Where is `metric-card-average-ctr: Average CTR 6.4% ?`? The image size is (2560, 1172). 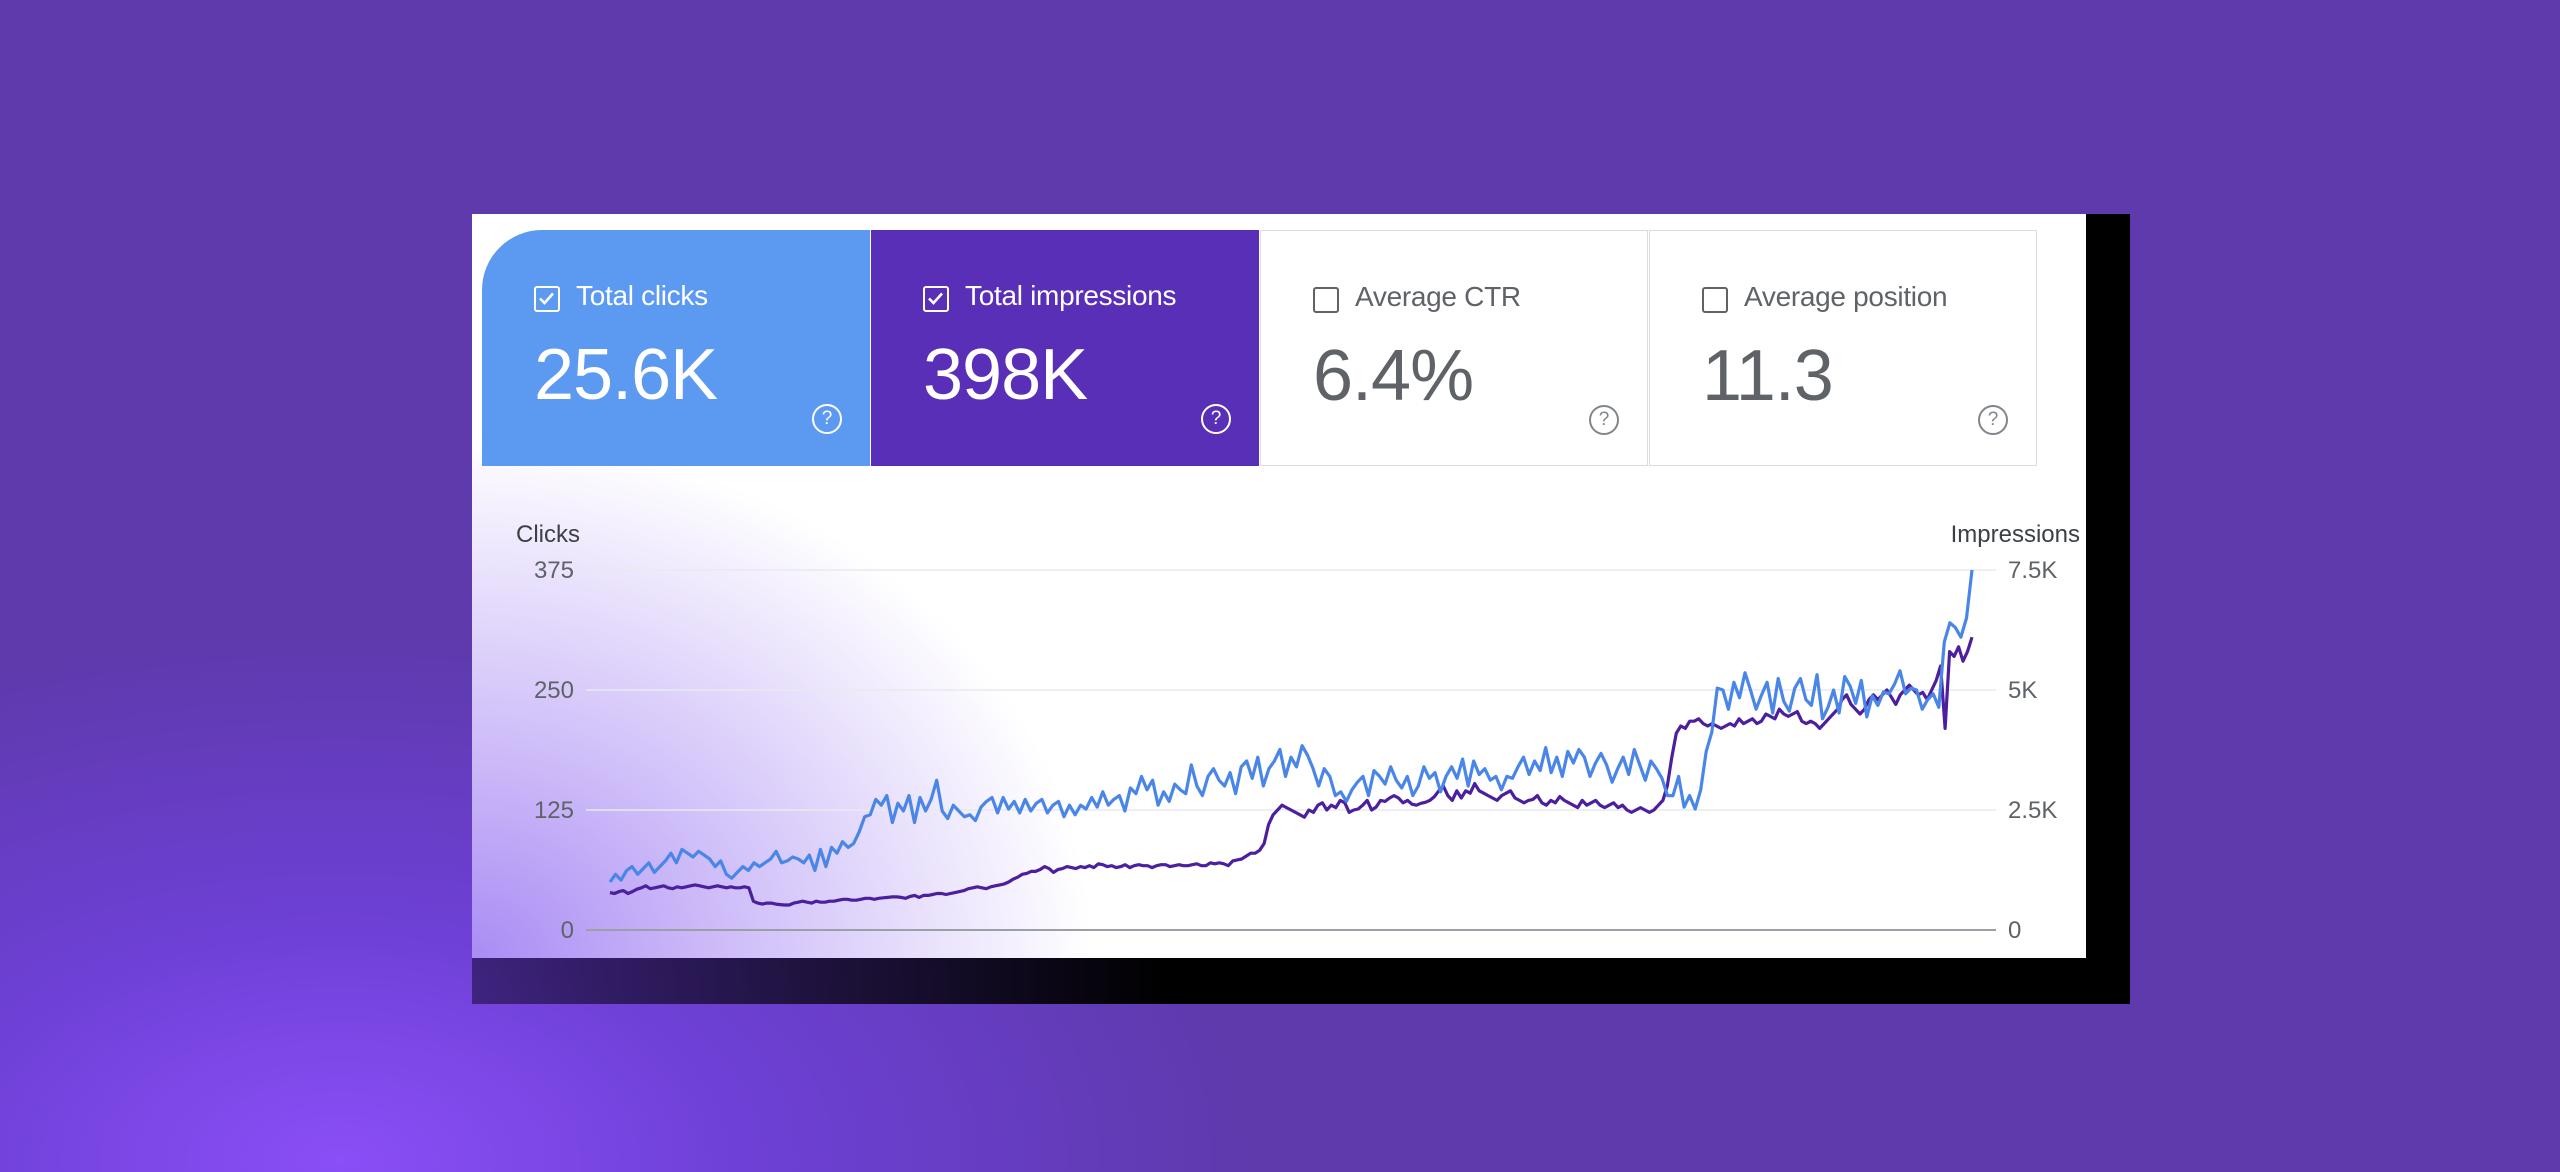 metric-card-average-ctr: Average CTR 6.4% ? is located at coordinates (1454, 348).